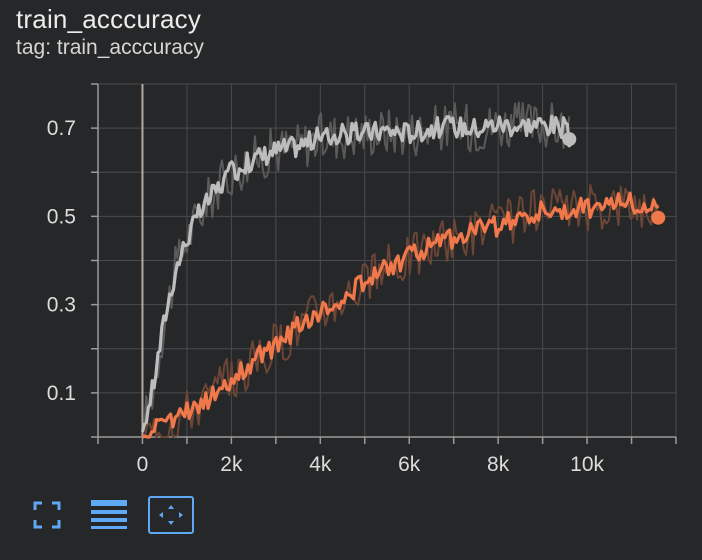 The image size is (702, 560). Describe the element at coordinates (143, 464) in the screenshot. I see `x-tick-label: 0` at that location.